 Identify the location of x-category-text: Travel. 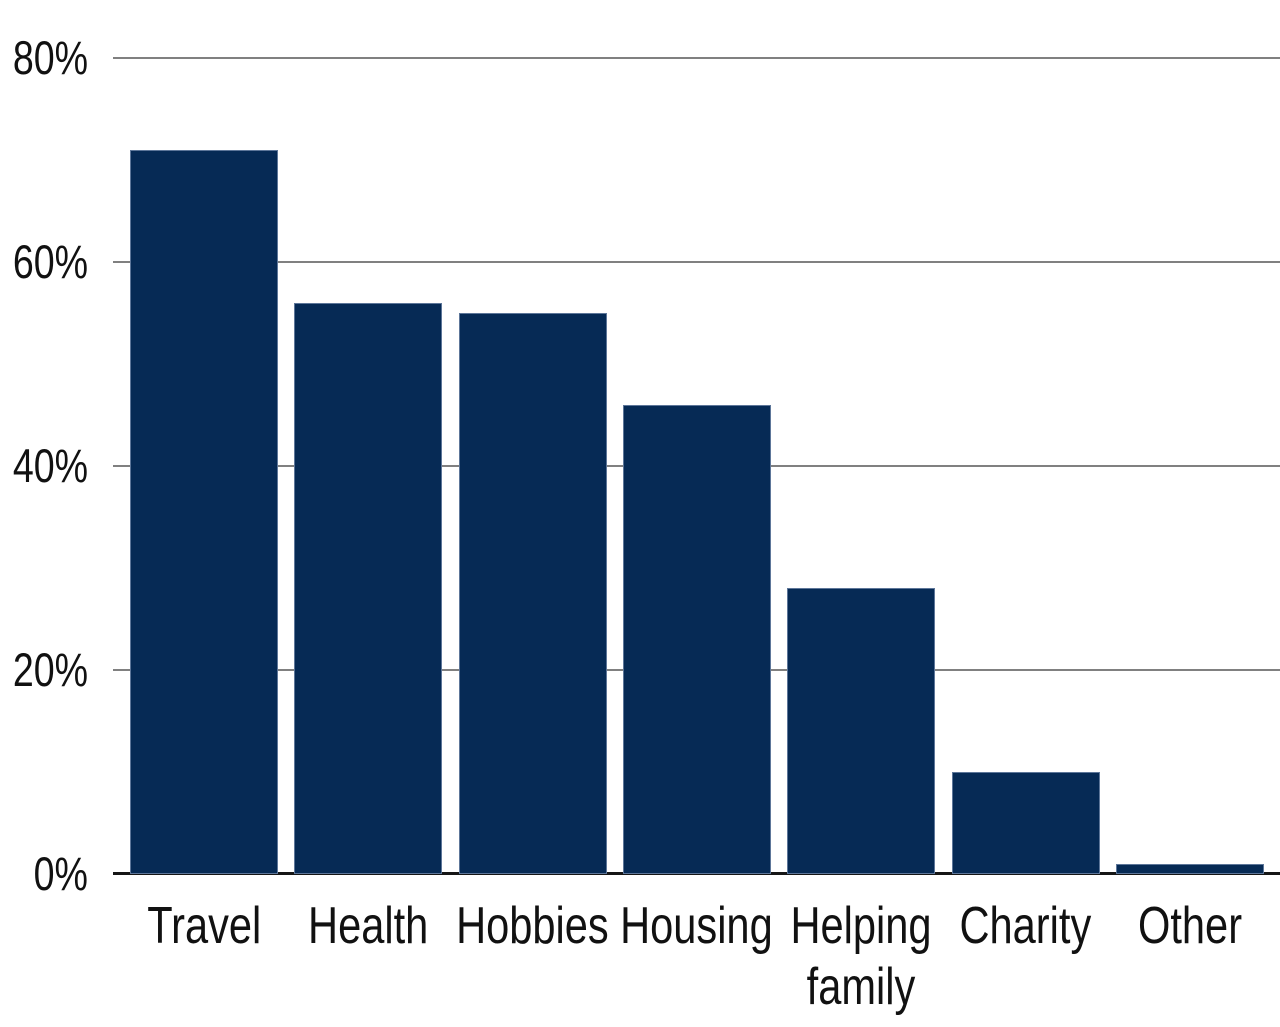
(204, 926).